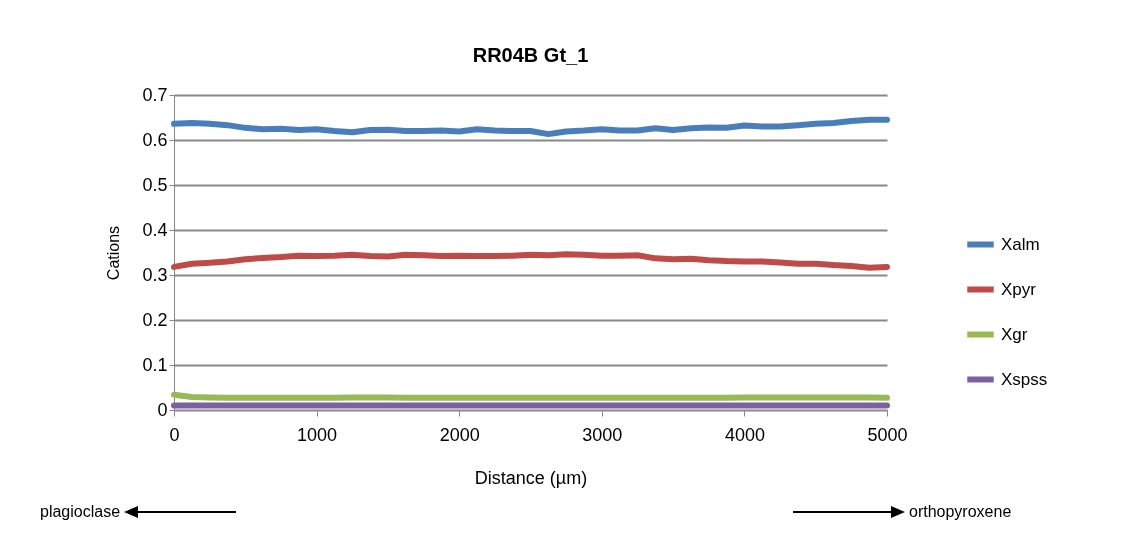  I want to click on y-tick-label: 0.5, so click(155, 184).